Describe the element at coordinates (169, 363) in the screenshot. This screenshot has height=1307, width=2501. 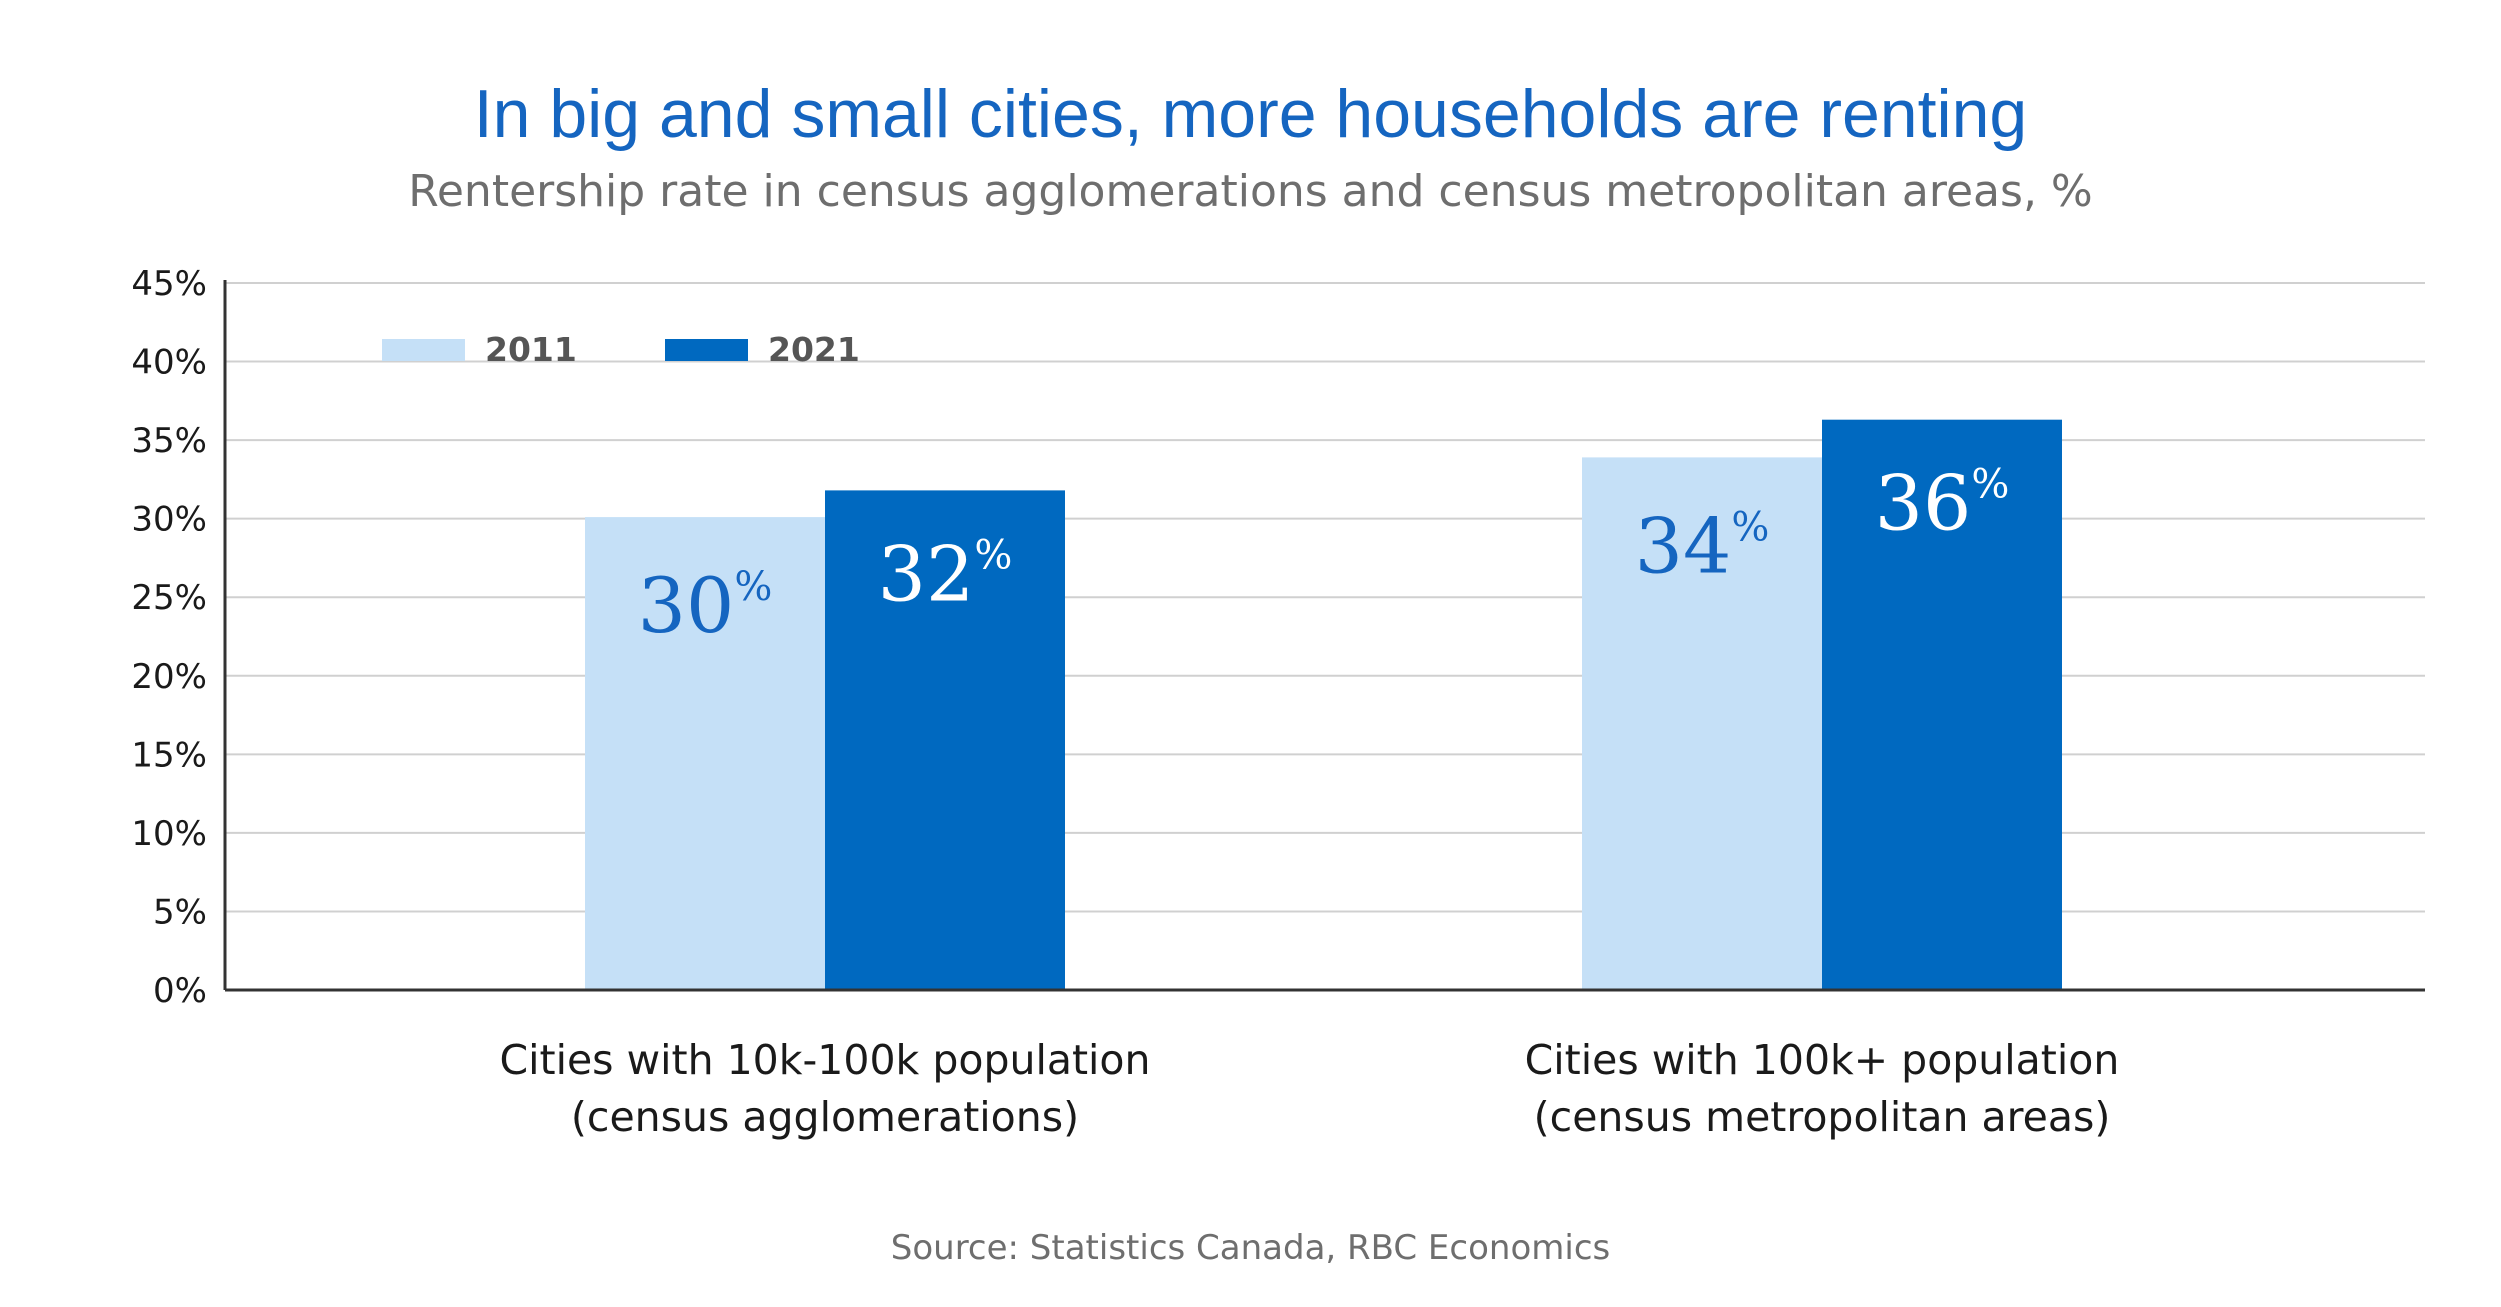
I see `y-tick-label: 40%` at that location.